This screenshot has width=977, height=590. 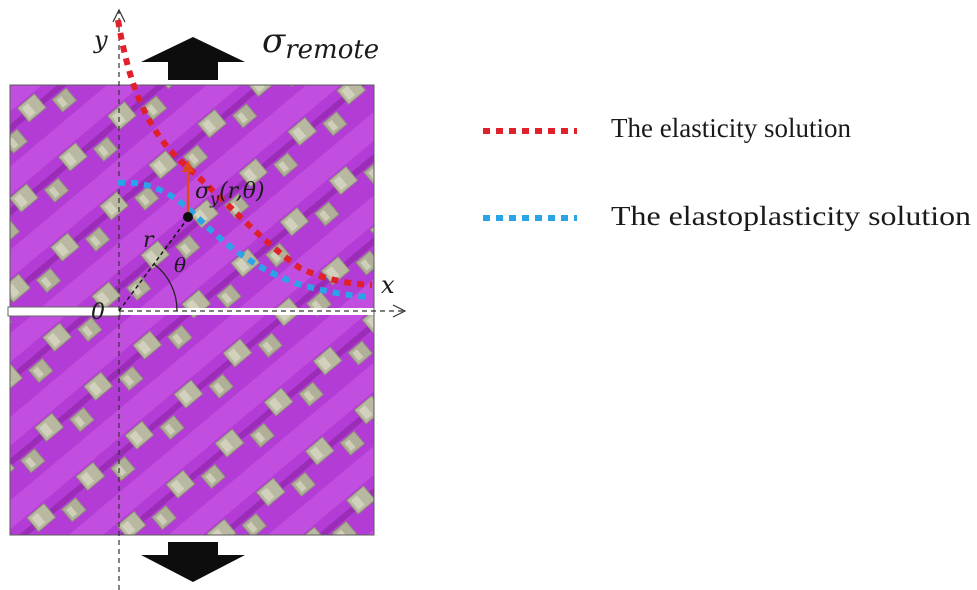 I want to click on local-stress-label: σy(r,θ), so click(x=230, y=193).